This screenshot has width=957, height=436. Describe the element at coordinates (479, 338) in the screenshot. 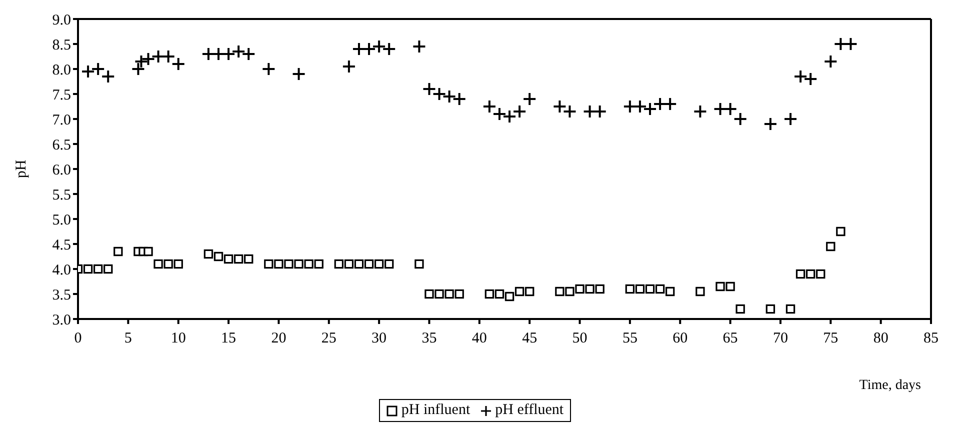

I see `x-tick-label: 40` at that location.